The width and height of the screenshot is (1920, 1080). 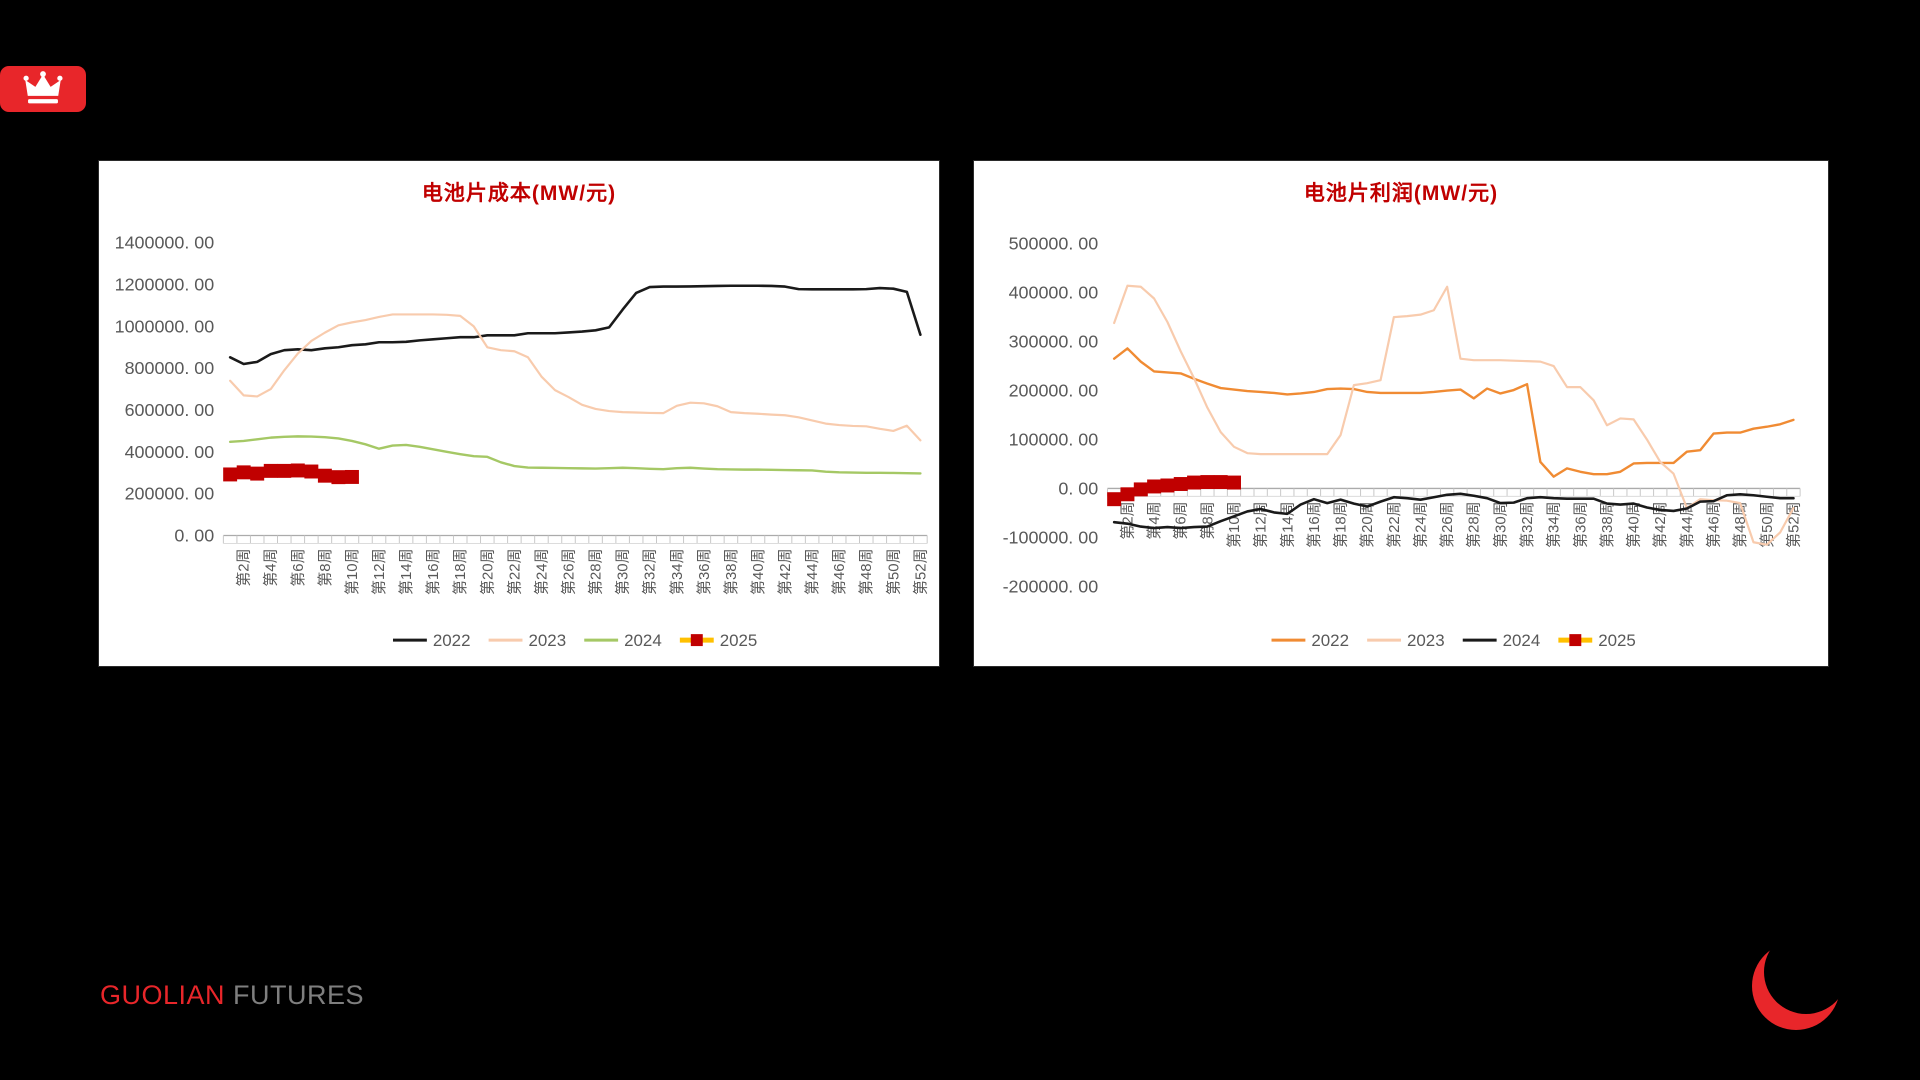 What do you see at coordinates (1054, 342) in the screenshot?
I see `svg-text: 300000. 00` at bounding box center [1054, 342].